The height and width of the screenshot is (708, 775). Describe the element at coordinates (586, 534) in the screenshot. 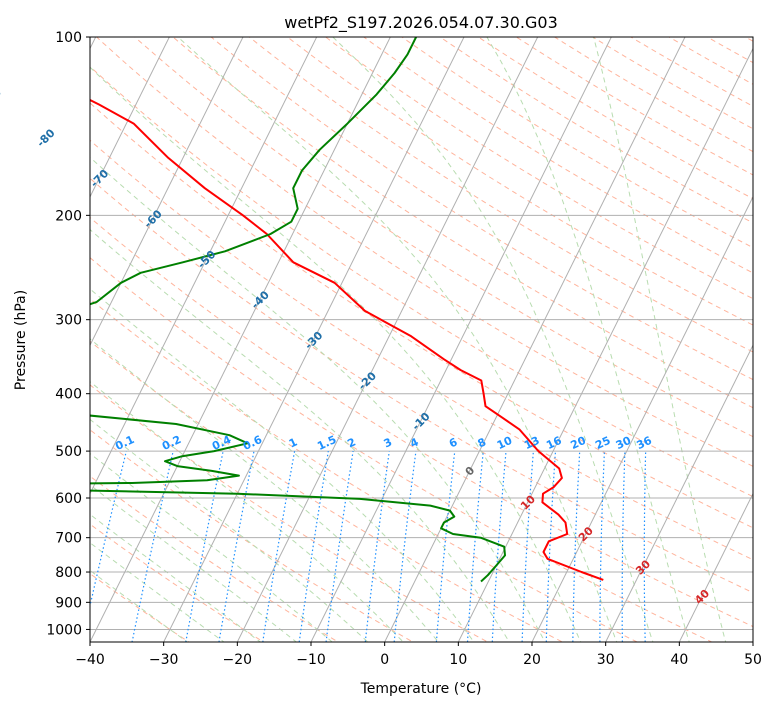

I see `isotherm-label: 20` at that location.